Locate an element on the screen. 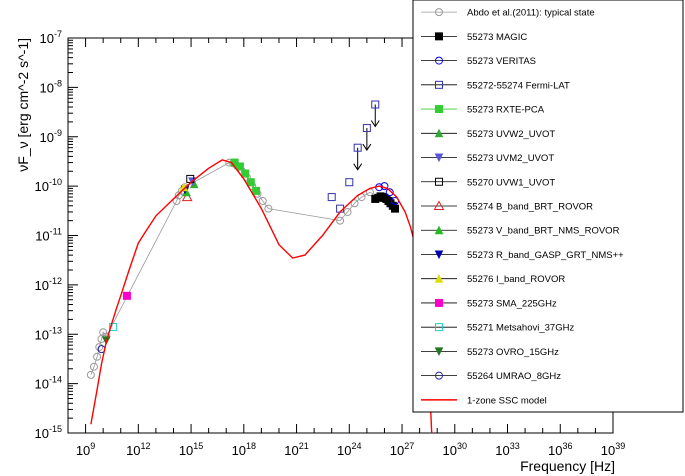 The width and height of the screenshot is (685, 476). x-axis-title: Frequency [Hz] is located at coordinates (567, 466).